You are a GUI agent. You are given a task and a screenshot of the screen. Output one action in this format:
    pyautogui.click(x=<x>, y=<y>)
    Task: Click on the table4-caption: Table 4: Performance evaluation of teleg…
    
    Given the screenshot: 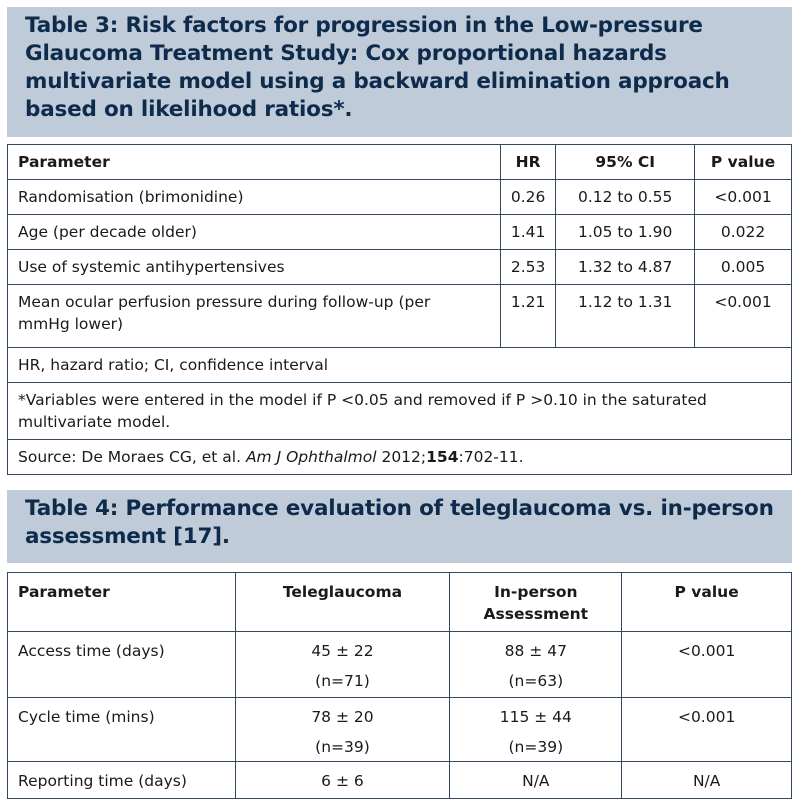 What is the action you would take?
    pyautogui.click(x=399, y=526)
    